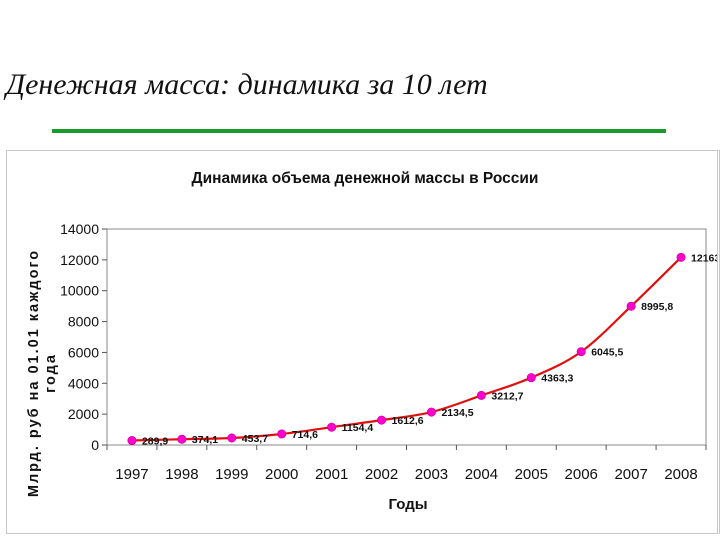  Describe the element at coordinates (704, 258) in the screenshot. I see `data-label: 12163,3` at that location.